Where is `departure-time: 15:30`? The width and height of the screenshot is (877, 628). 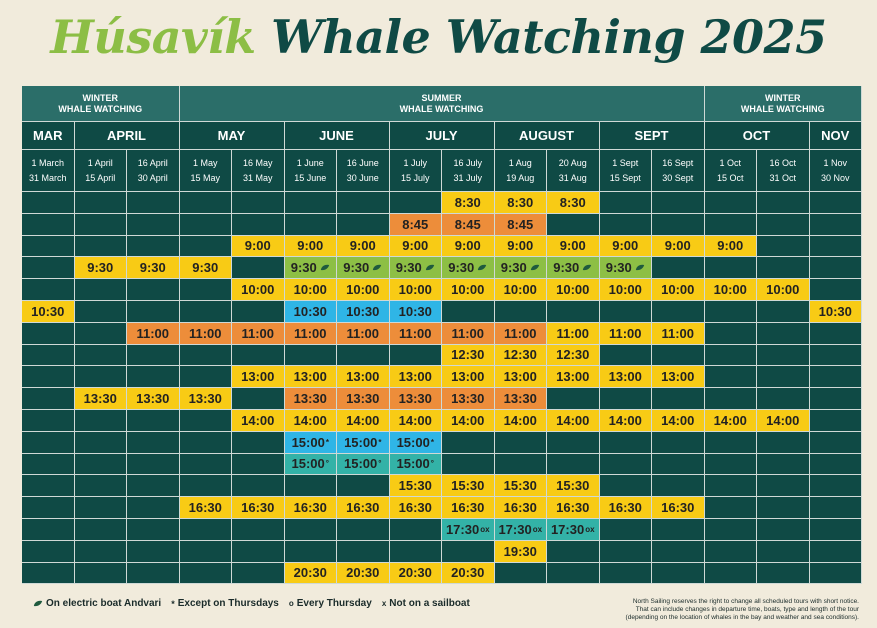
departure-time: 15:30 is located at coordinates (468, 486).